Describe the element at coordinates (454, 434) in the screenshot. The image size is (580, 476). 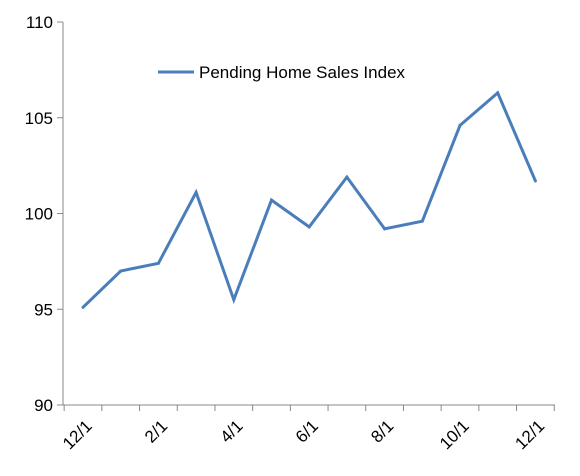
I see `x-tick-label: 10/1` at that location.